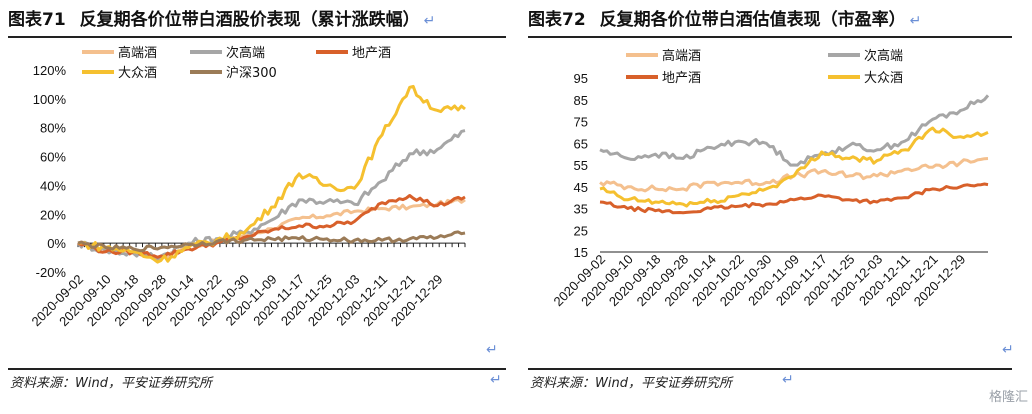 Image resolution: width=1032 pixels, height=414 pixels. I want to click on chart-title-71: 图表71 反复期各价位带白酒股价表现（累计涨跌幅） ↵, so click(221, 20).